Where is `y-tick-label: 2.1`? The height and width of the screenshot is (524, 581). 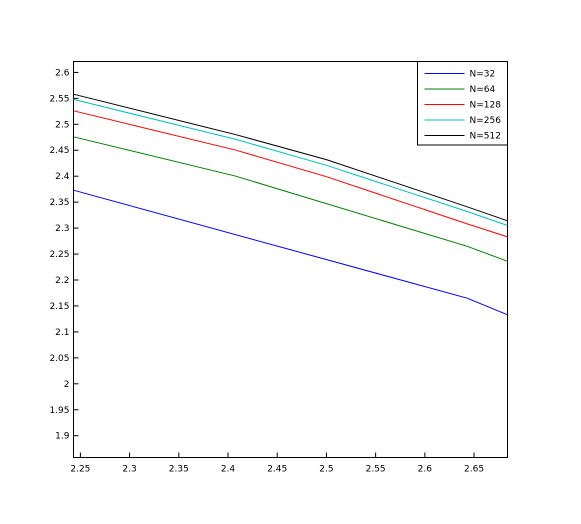
y-tick-label: 2.1 is located at coordinates (62, 333).